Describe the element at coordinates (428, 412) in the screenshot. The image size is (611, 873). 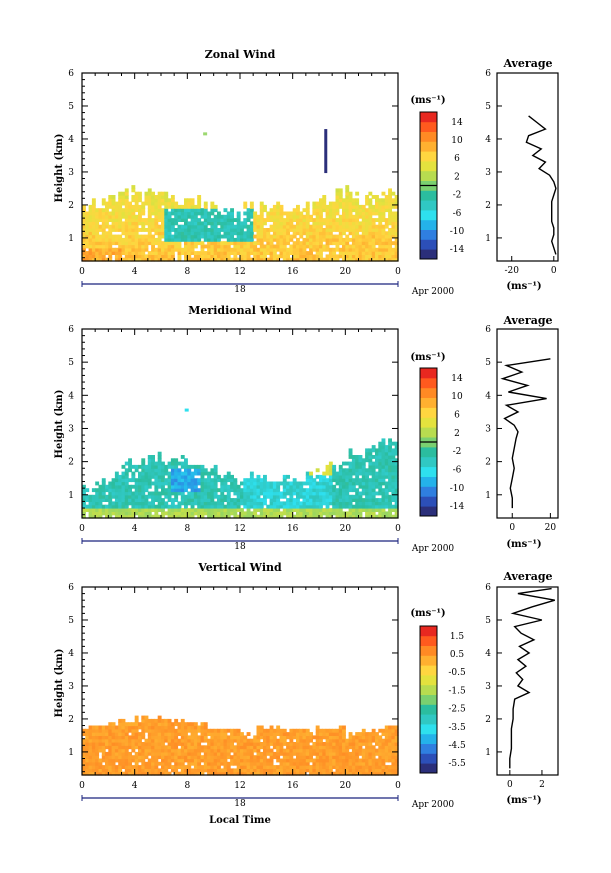
I see `colorbar-segment` at that location.